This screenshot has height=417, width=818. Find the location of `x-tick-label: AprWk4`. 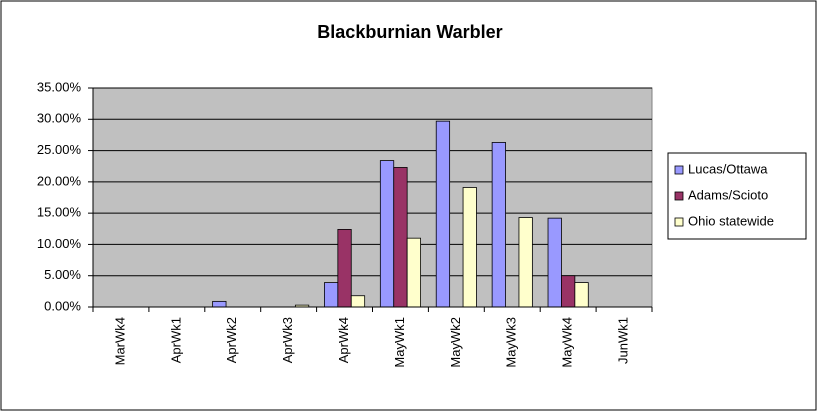

x-tick-label: AprWk4 is located at coordinates (343, 340).